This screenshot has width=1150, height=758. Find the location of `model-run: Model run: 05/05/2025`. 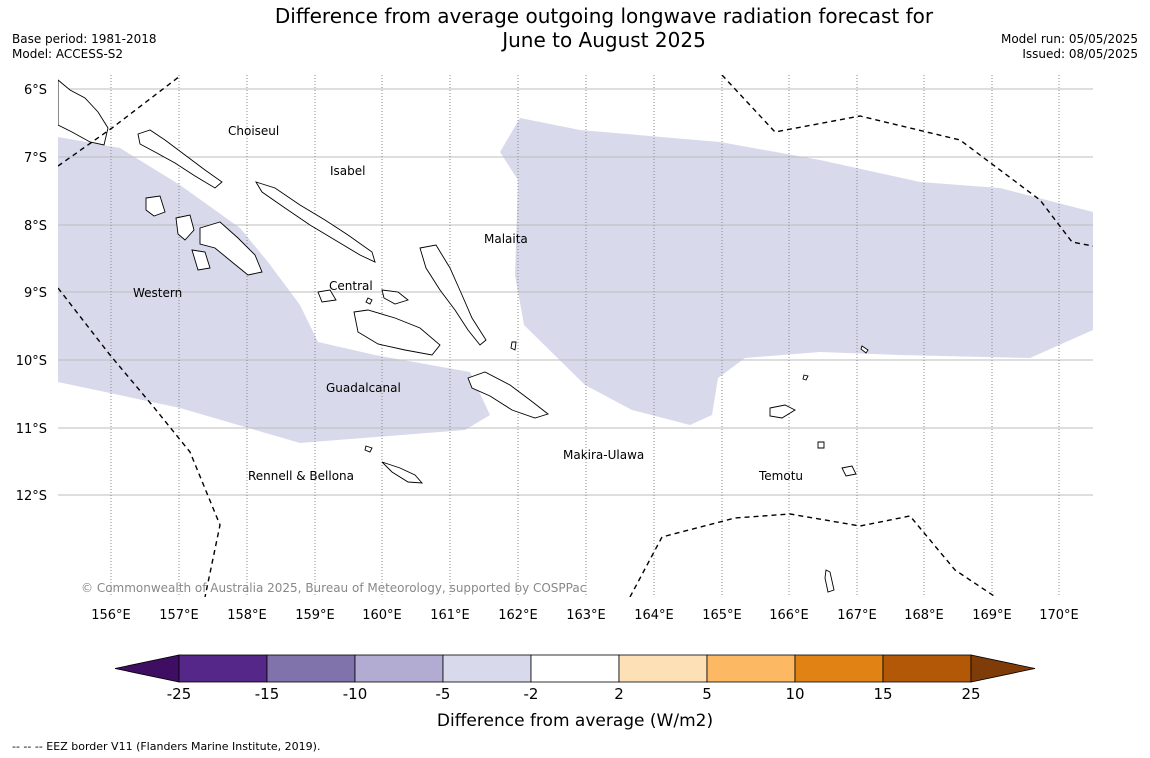

model-run: Model run: 05/05/2025 is located at coordinates (1069, 39).